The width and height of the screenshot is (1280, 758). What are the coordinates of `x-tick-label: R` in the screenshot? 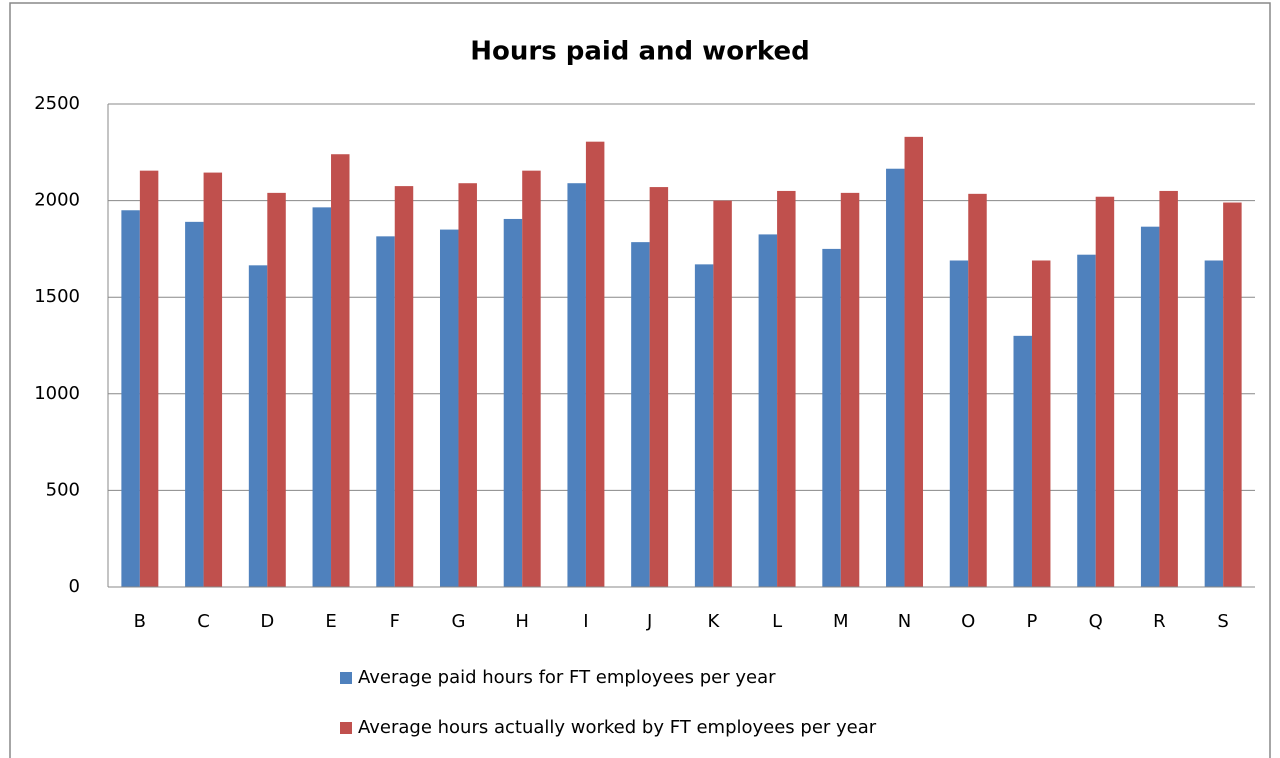 It's located at (1159, 621).